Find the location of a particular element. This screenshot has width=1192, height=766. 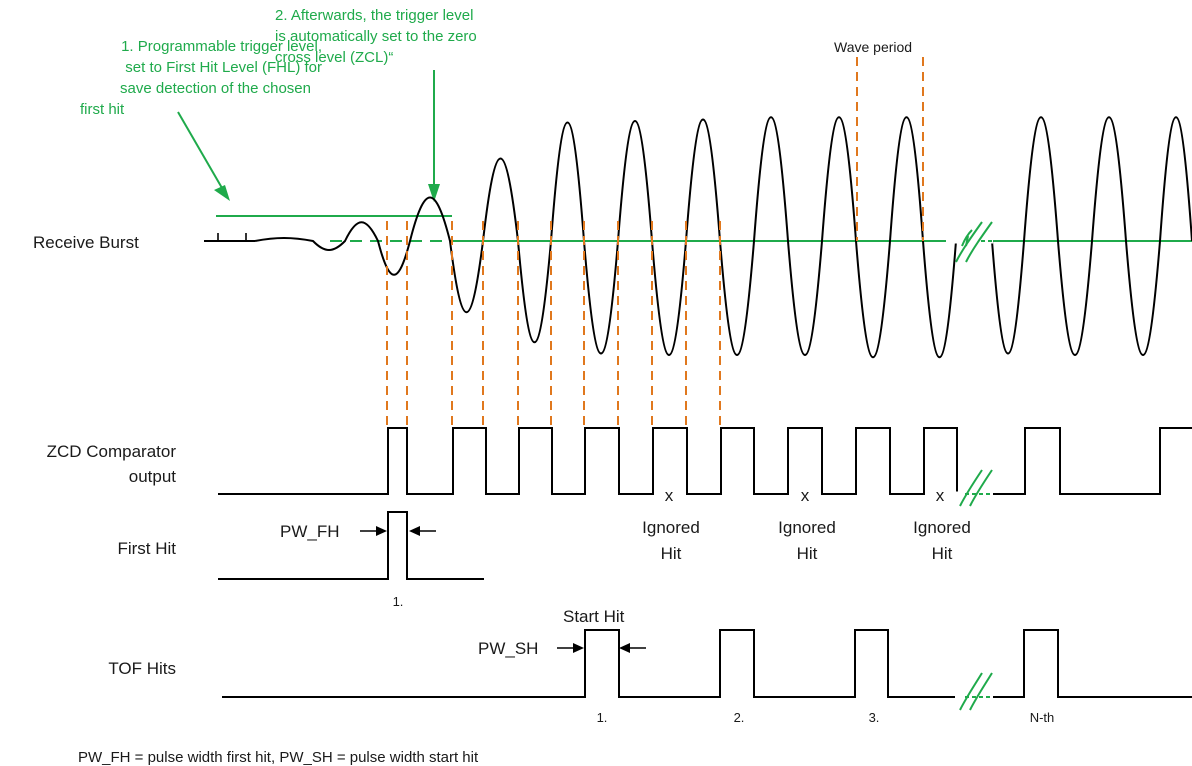

pw-sh-label: PW_SH is located at coordinates (508, 648).